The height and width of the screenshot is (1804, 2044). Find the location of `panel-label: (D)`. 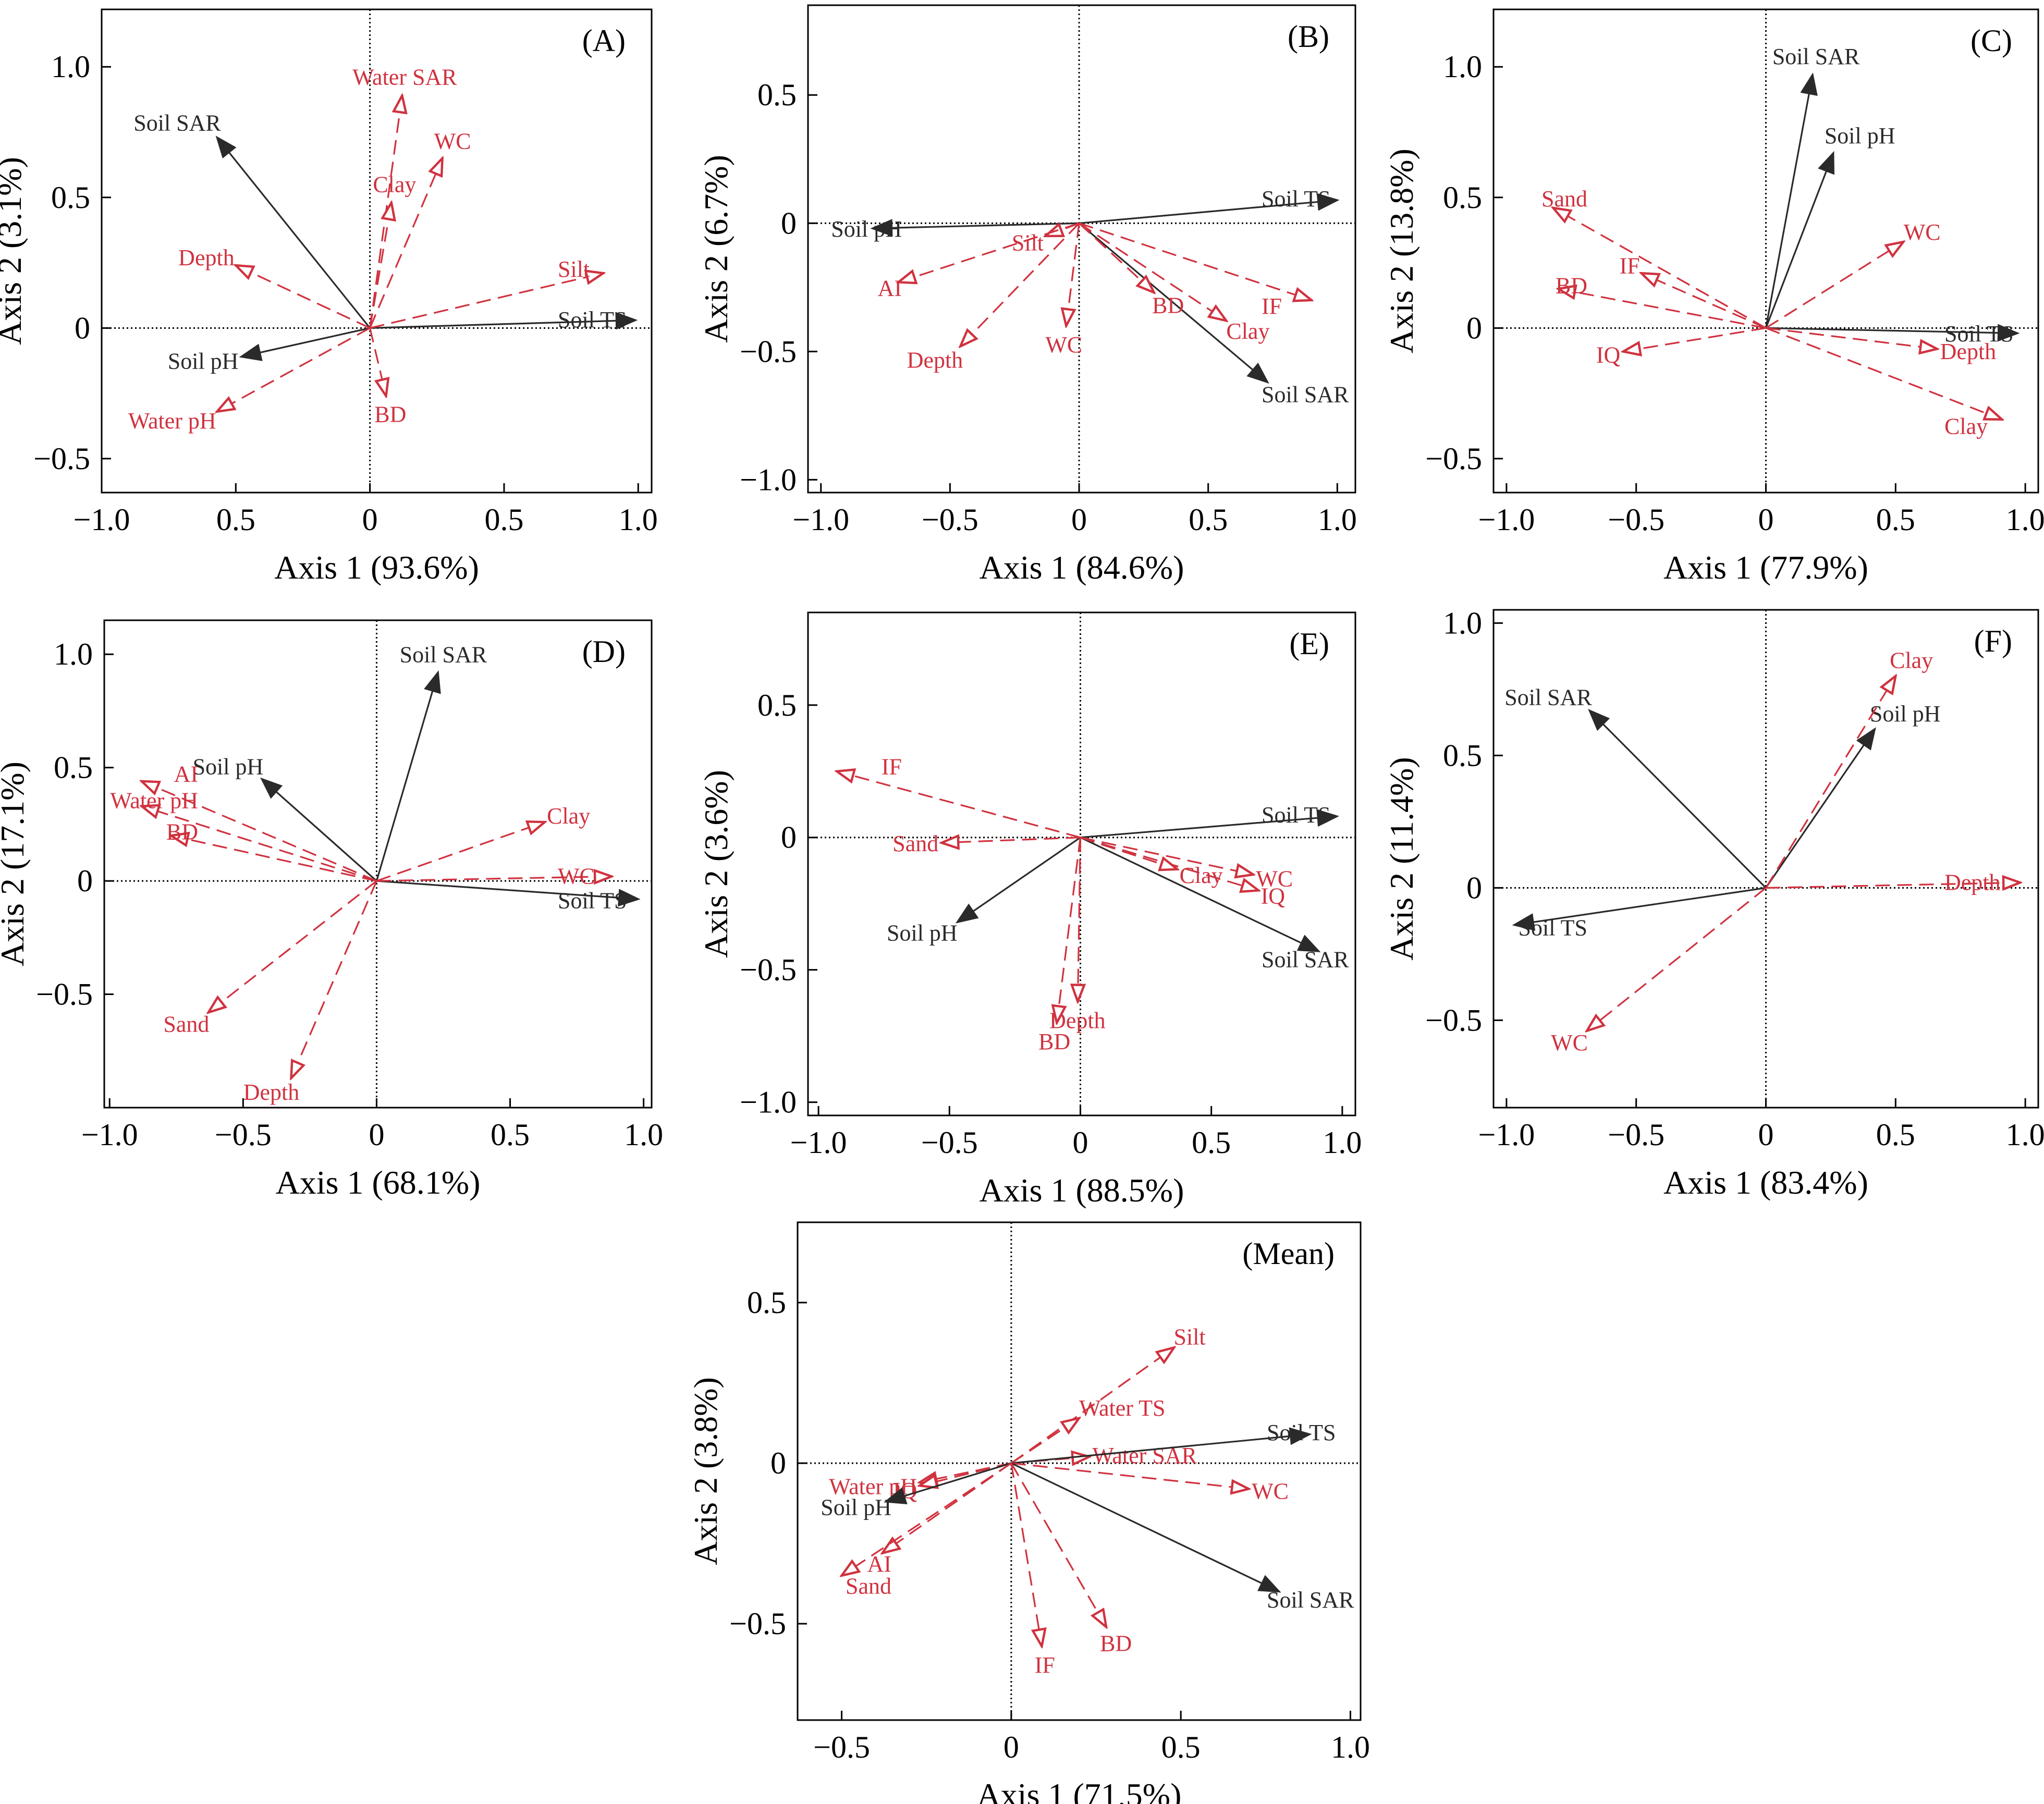

panel-label: (D) is located at coordinates (604, 651).